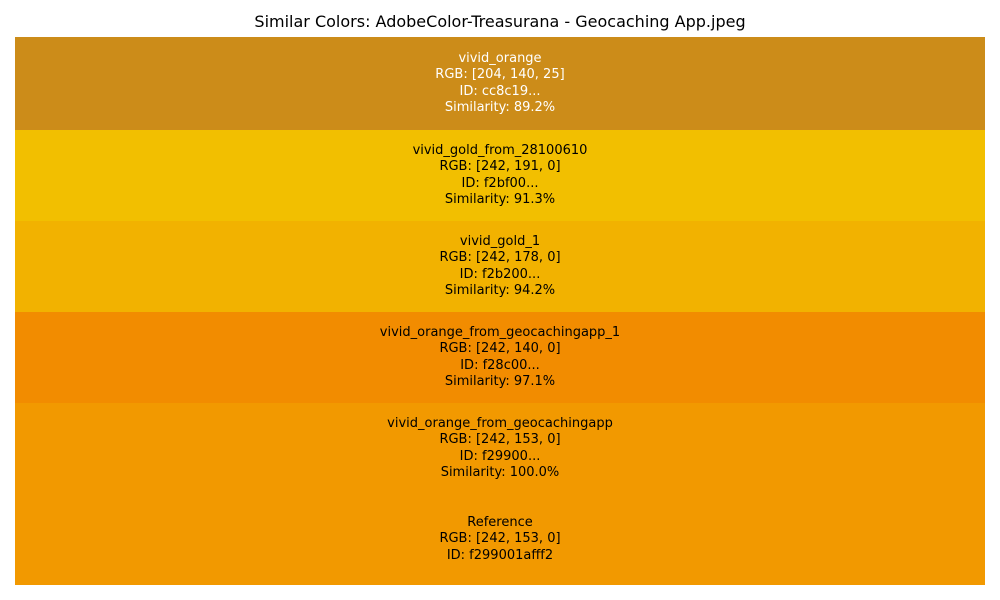 This screenshot has height=600, width=1000. I want to click on swatch-similarity: Similarity: 97.1%, so click(500, 381).